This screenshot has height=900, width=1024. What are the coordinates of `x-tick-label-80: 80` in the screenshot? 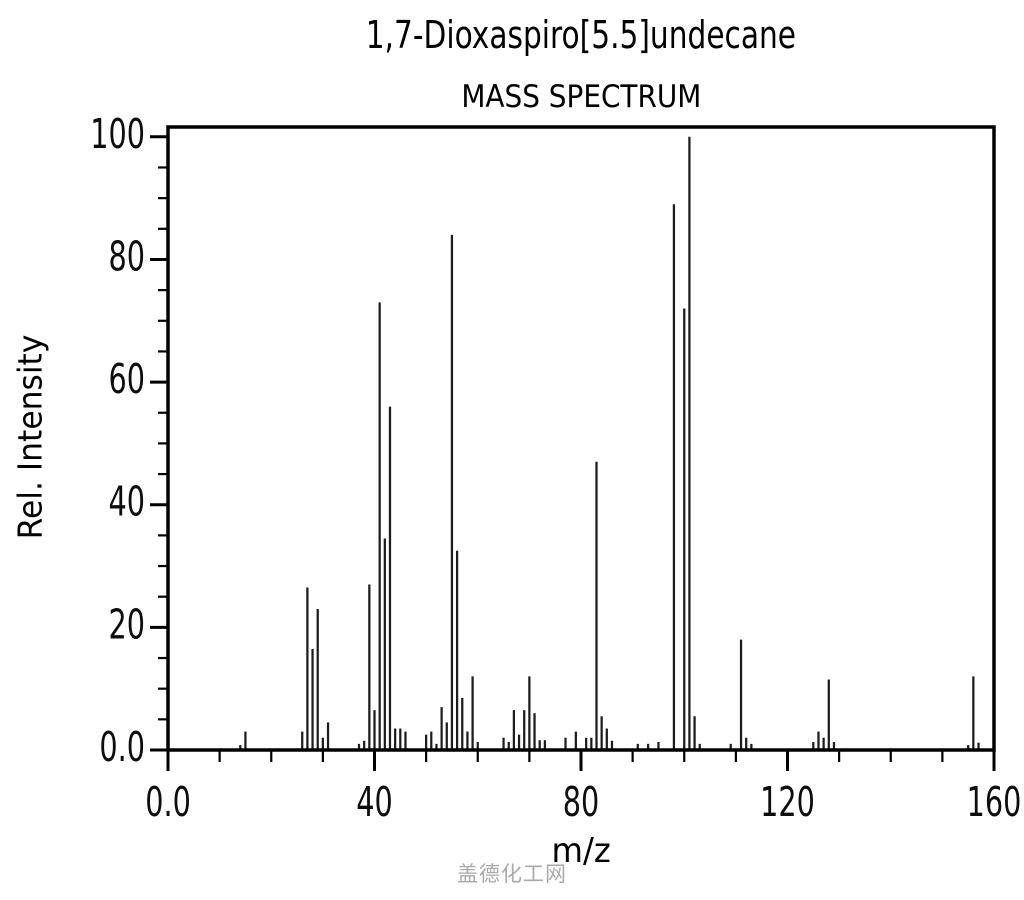 It's located at (581, 803).